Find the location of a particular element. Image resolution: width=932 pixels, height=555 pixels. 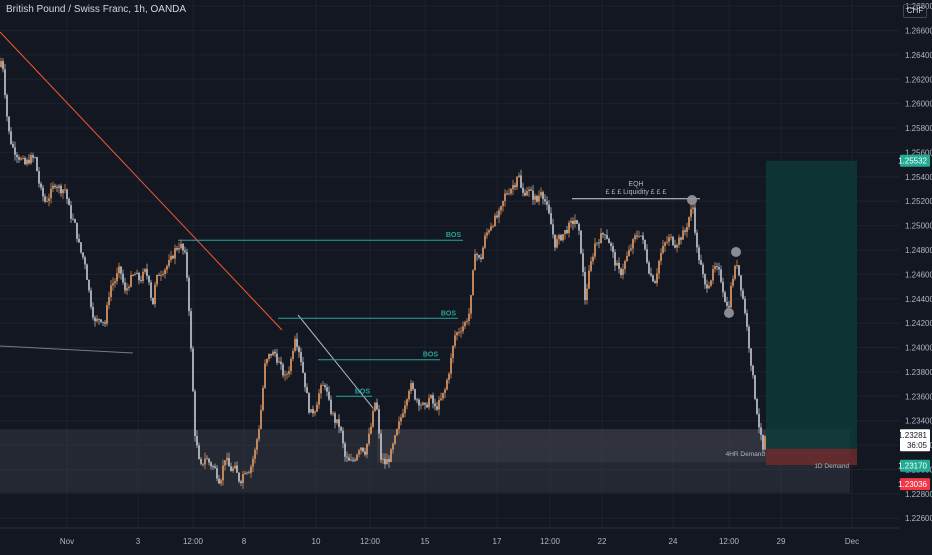

demand-4h-label: 4HR Demand is located at coordinates (746, 454).